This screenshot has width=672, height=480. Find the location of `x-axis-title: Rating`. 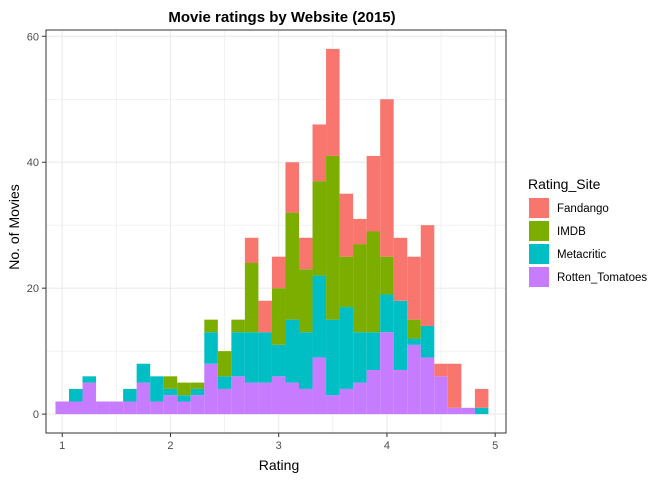

x-axis-title: Rating is located at coordinates (279, 465).